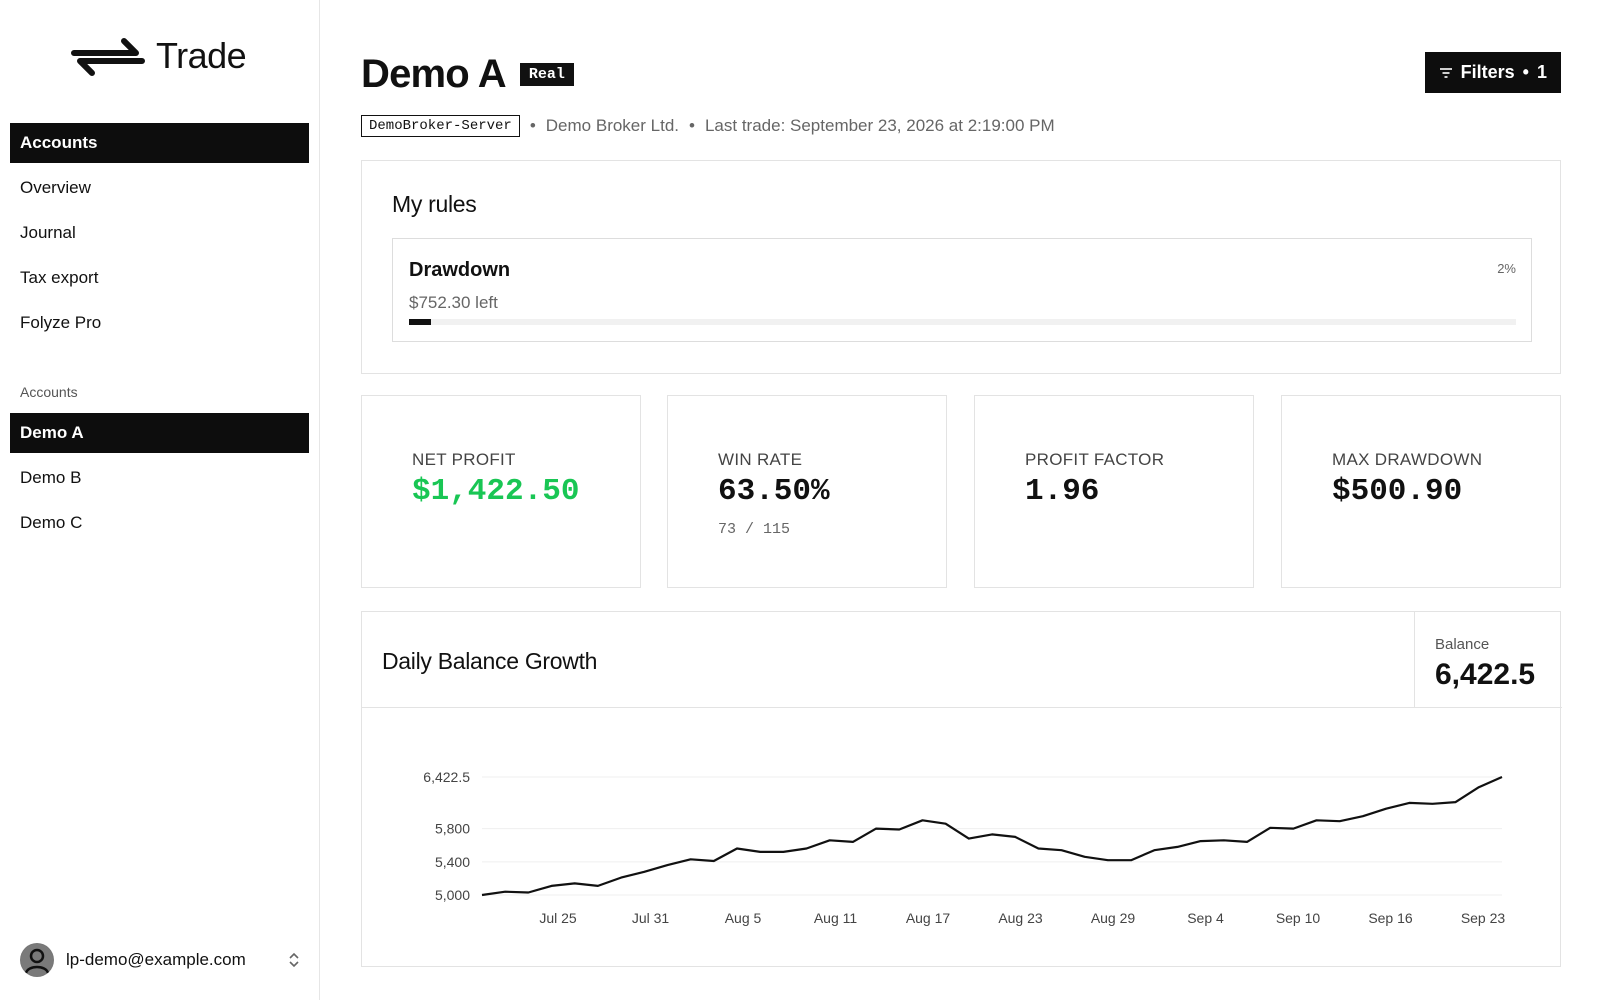 This screenshot has width=1600, height=1000. What do you see at coordinates (51, 522) in the screenshot?
I see `account-item-demo-c: Demo C` at bounding box center [51, 522].